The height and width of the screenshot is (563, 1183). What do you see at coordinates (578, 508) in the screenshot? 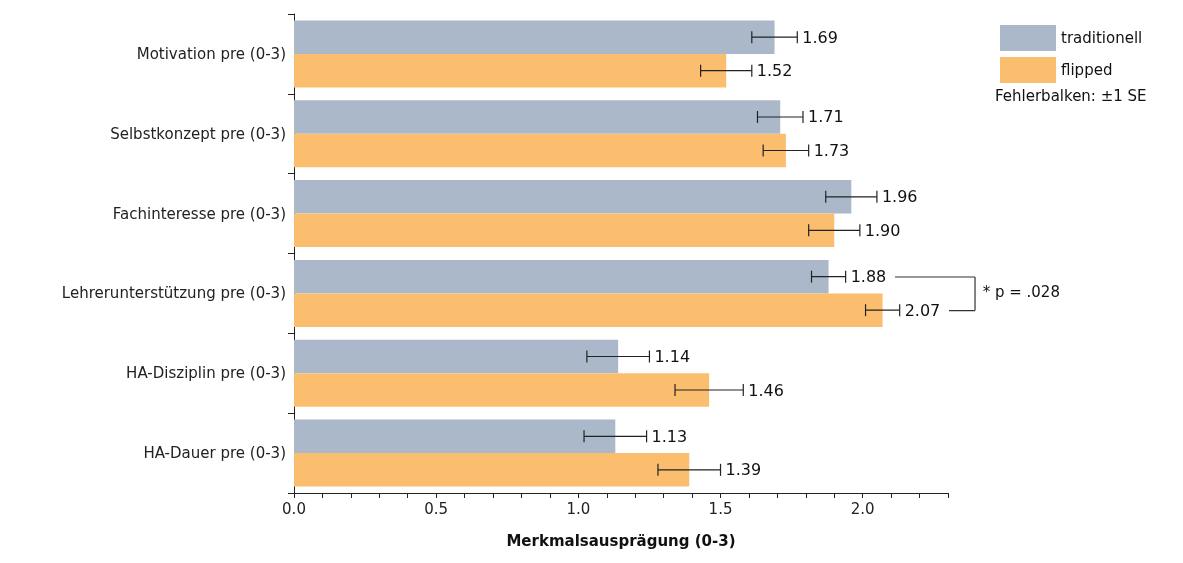
I see `x-tick-label: 1.0` at bounding box center [578, 508].